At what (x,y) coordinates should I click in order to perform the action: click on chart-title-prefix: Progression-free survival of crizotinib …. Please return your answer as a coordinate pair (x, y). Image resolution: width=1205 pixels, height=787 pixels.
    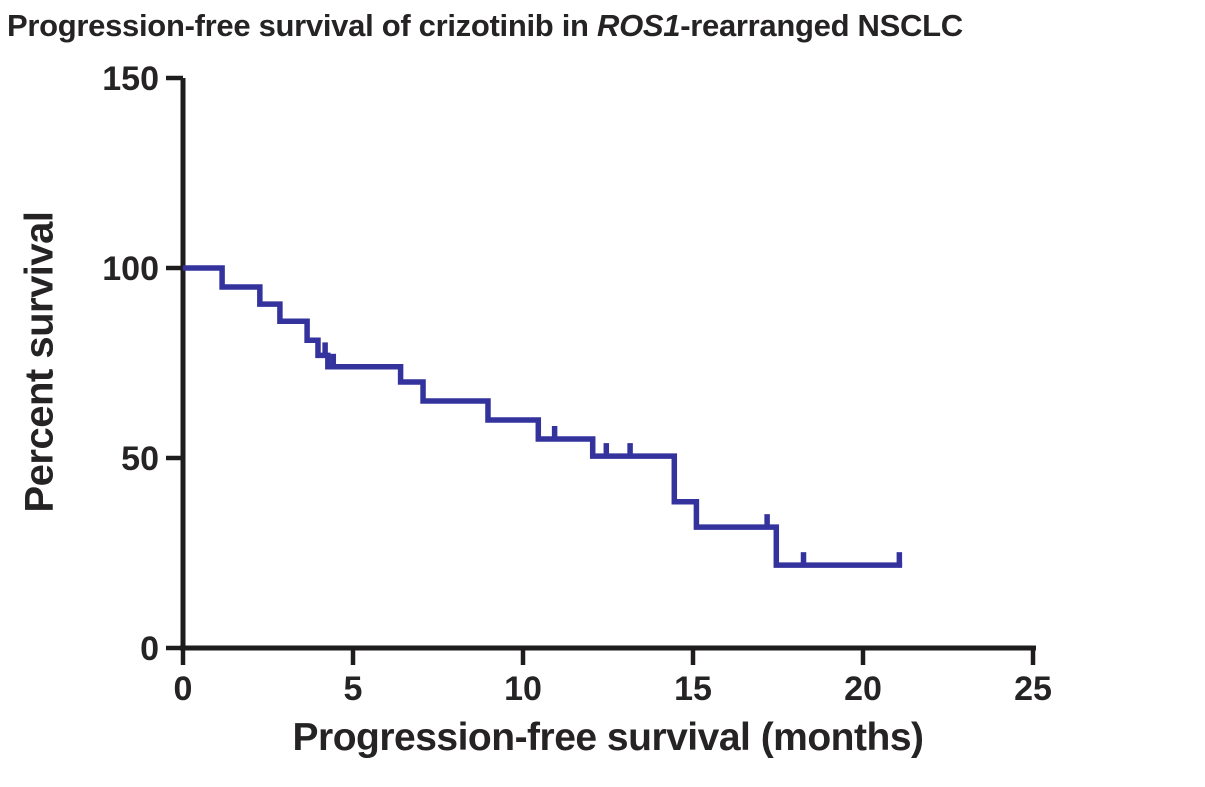
    Looking at the image, I should click on (302, 25).